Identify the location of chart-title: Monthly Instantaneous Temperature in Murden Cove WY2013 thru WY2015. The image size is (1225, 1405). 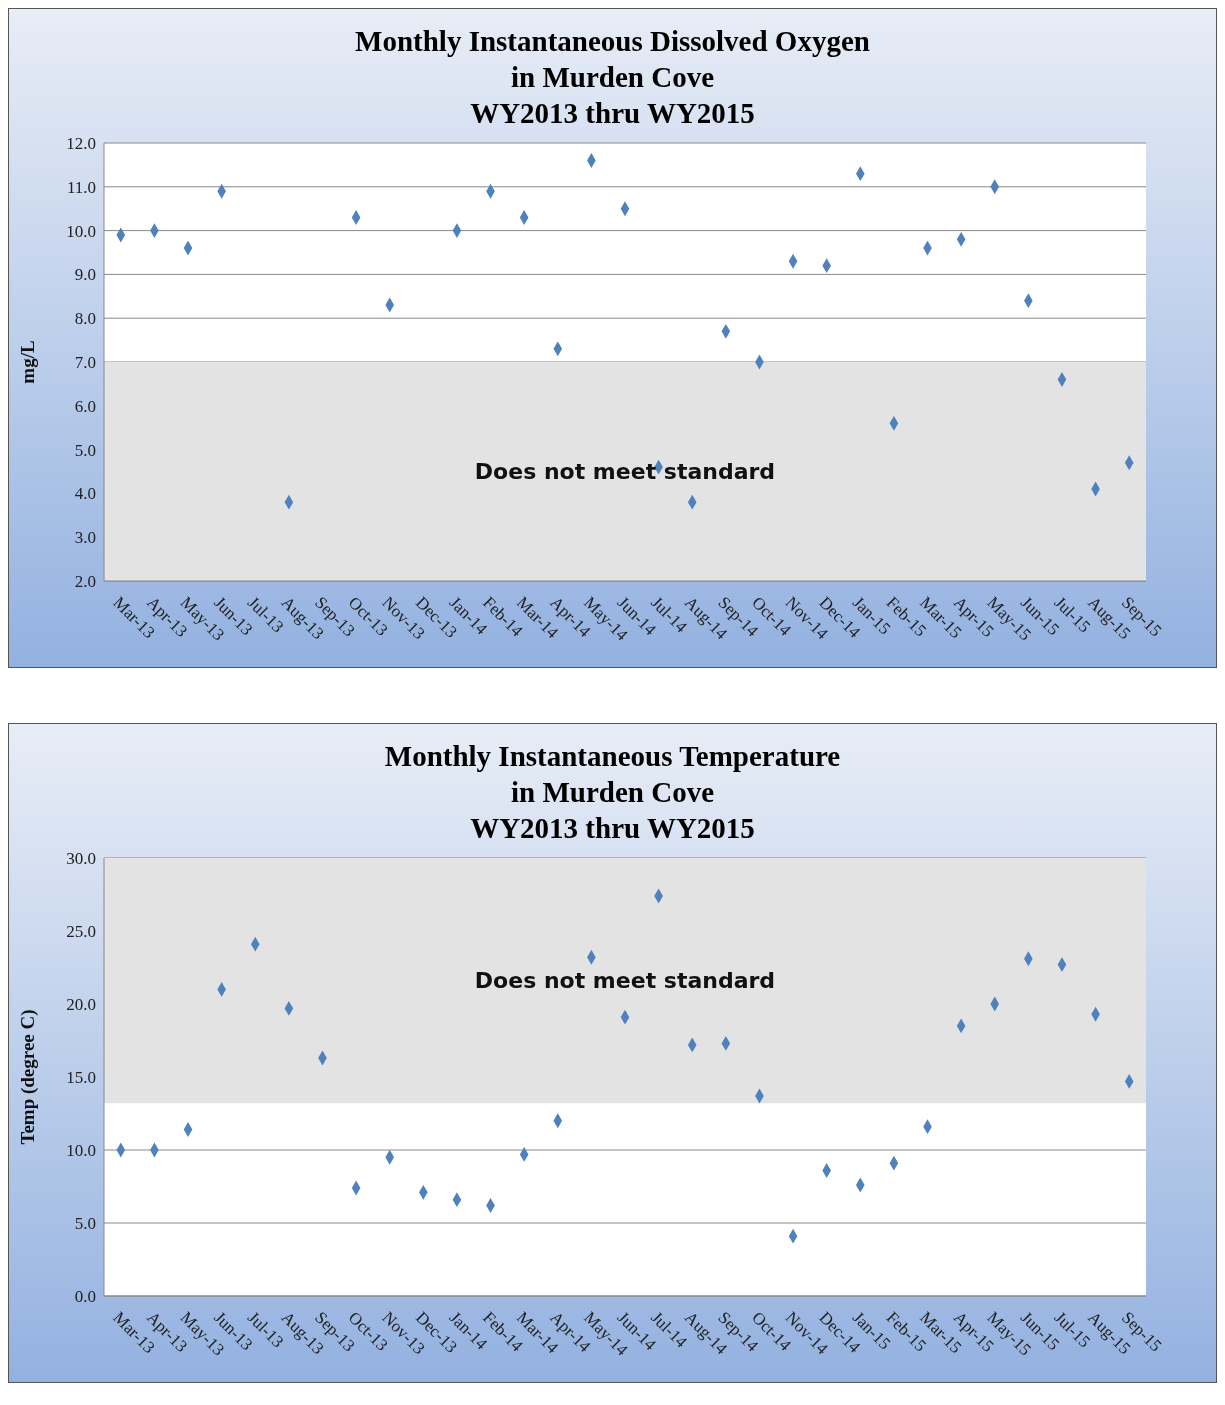
(612, 792).